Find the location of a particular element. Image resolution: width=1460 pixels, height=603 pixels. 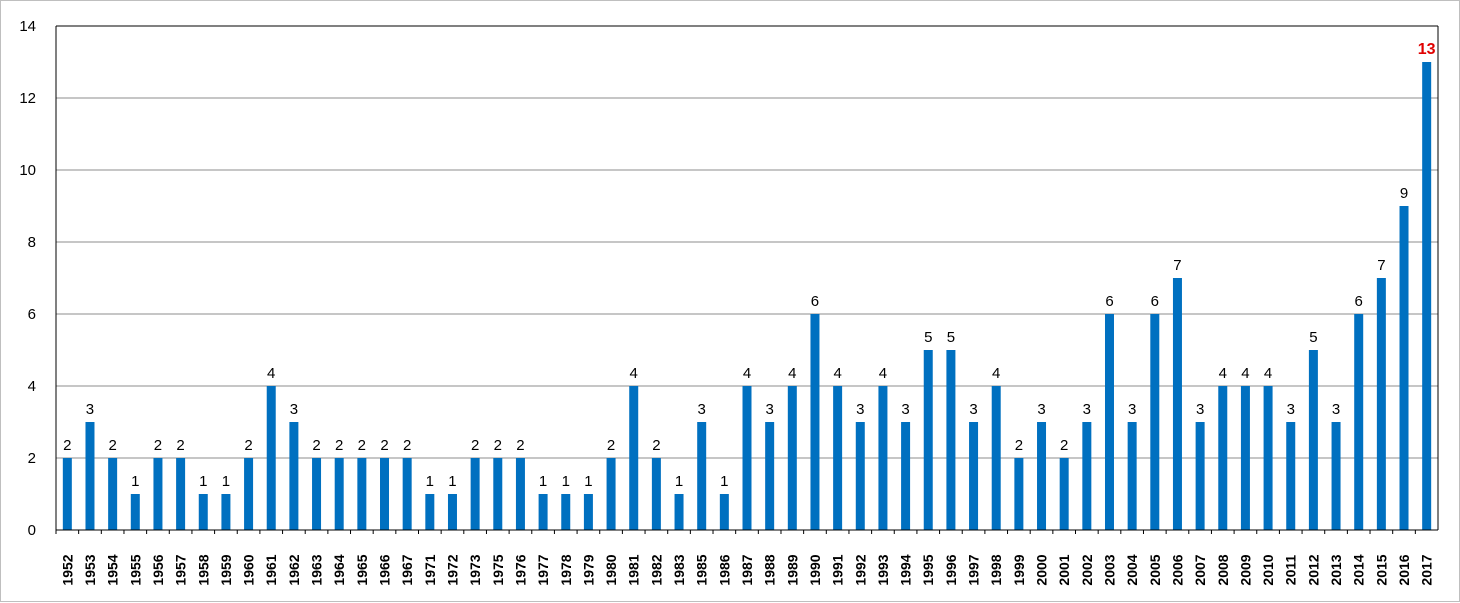

x-tick-label-1993: 1993 is located at coordinates (883, 569).